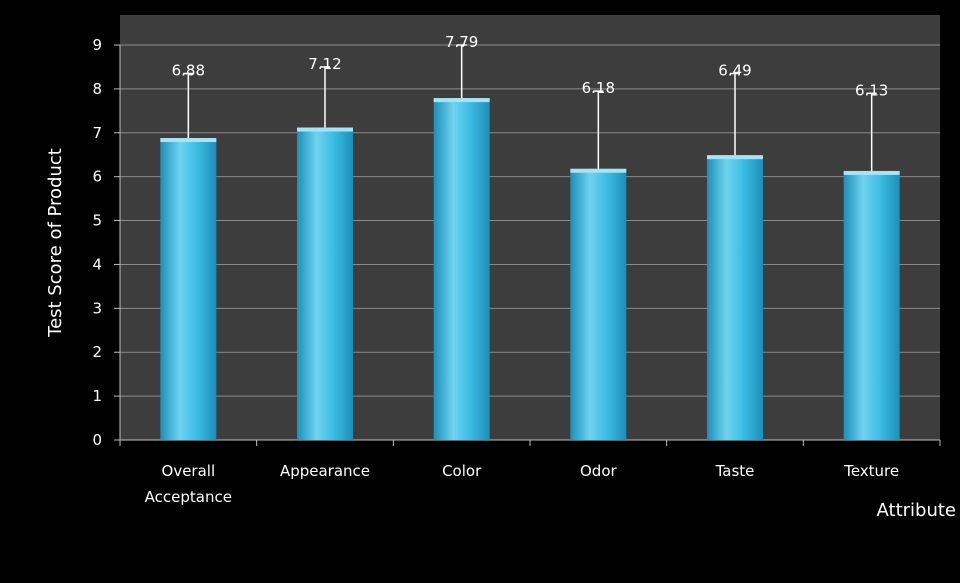  What do you see at coordinates (97, 396) in the screenshot?
I see `y-tick-label: 1` at bounding box center [97, 396].